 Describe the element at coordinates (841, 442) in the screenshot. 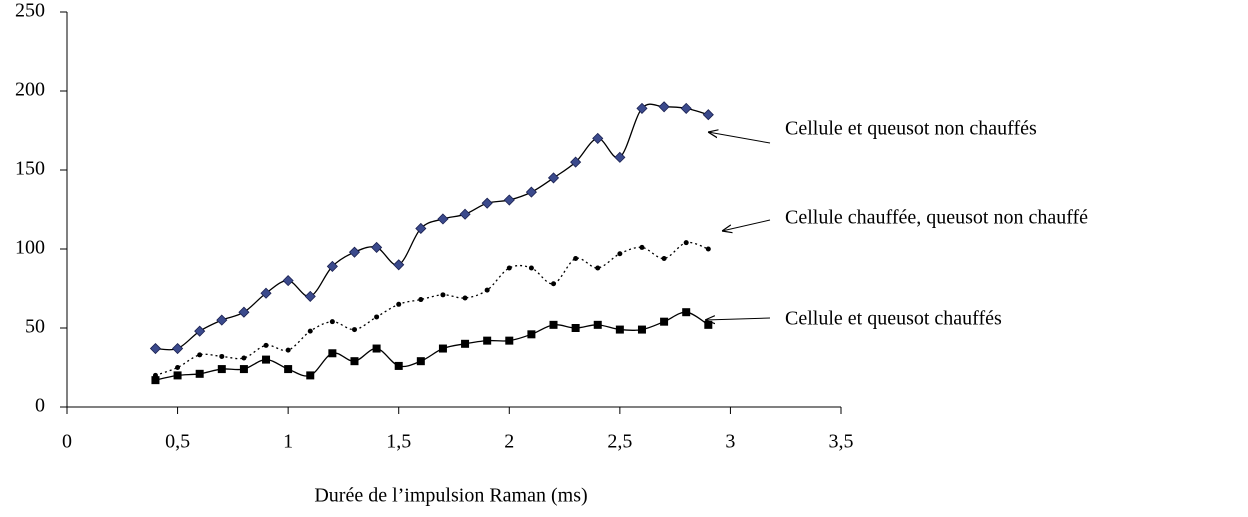

I see `x-tick-label: 3,5` at that location.